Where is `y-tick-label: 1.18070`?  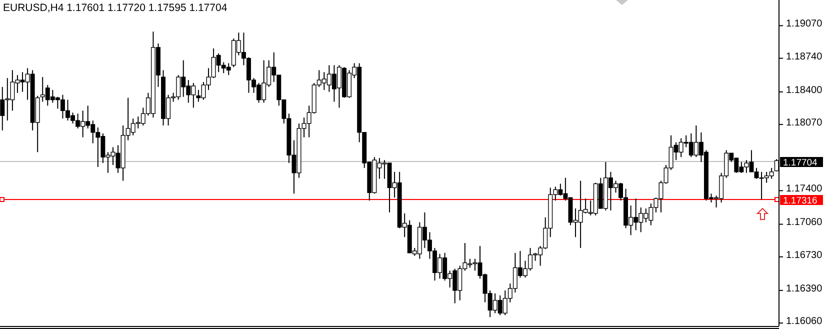 y-tick-label: 1.18070 is located at coordinates (804, 122).